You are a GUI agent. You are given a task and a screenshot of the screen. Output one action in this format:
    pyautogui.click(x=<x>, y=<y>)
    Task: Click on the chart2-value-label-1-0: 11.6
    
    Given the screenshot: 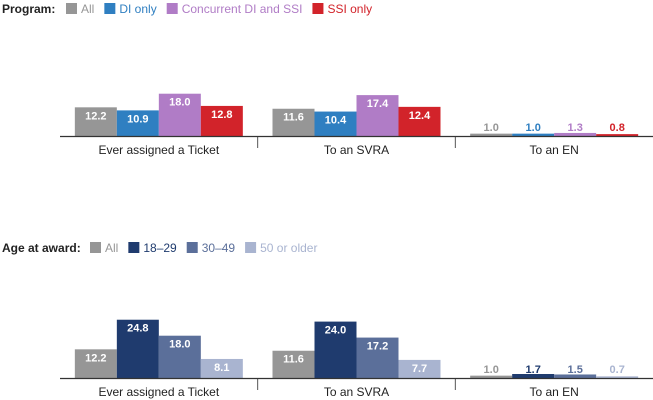 What is the action you would take?
    pyautogui.click(x=293, y=360)
    